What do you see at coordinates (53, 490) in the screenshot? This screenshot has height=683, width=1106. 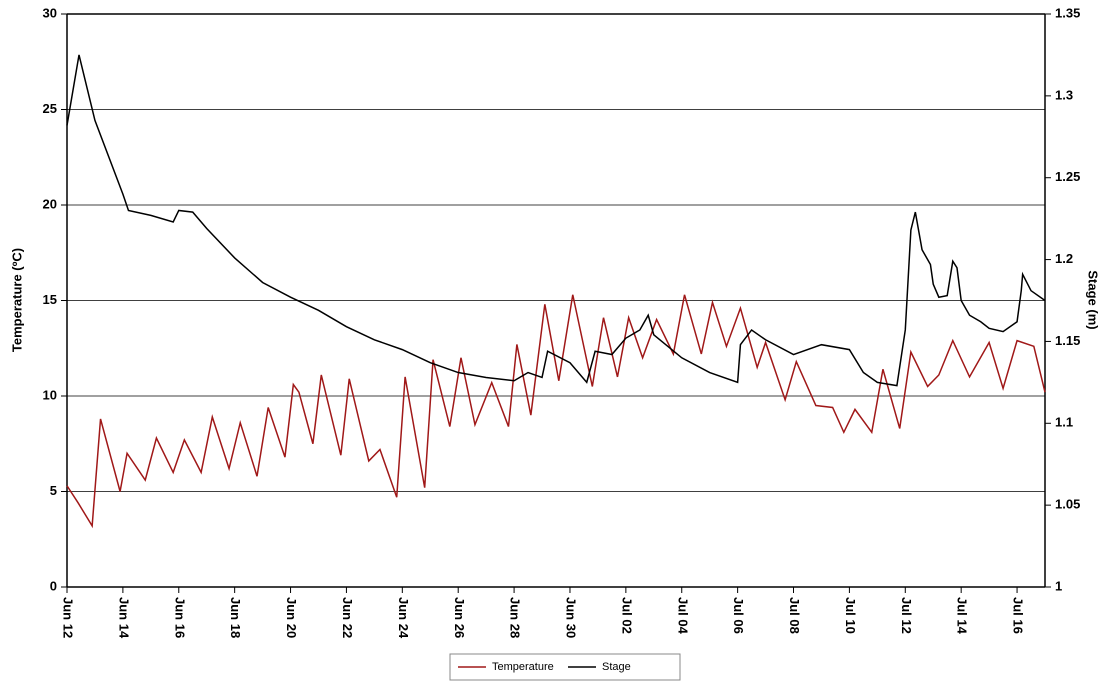 I see `y-tick-label: 5` at bounding box center [53, 490].